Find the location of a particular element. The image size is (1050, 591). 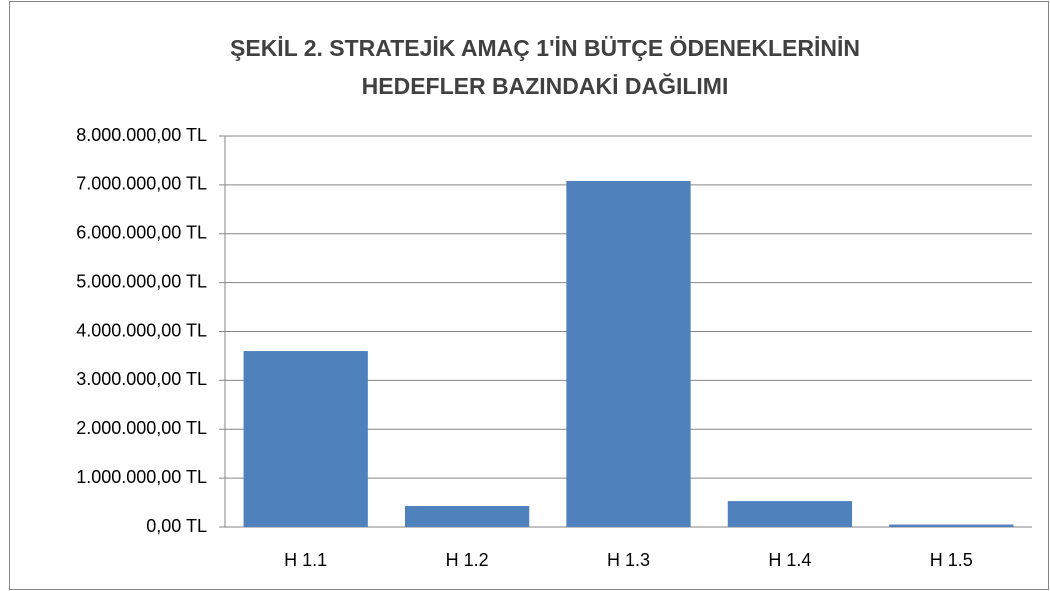

chart-title: HEDEFLER BAZINDAKİ DAĞILIMI is located at coordinates (545, 85).